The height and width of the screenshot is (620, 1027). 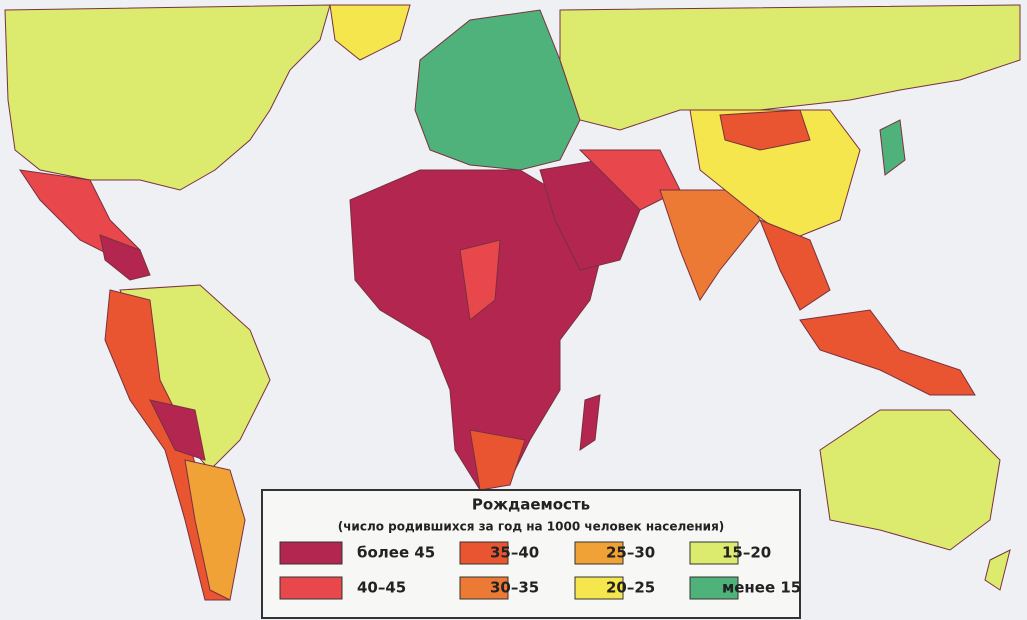 I want to click on australia, so click(x=910, y=480).